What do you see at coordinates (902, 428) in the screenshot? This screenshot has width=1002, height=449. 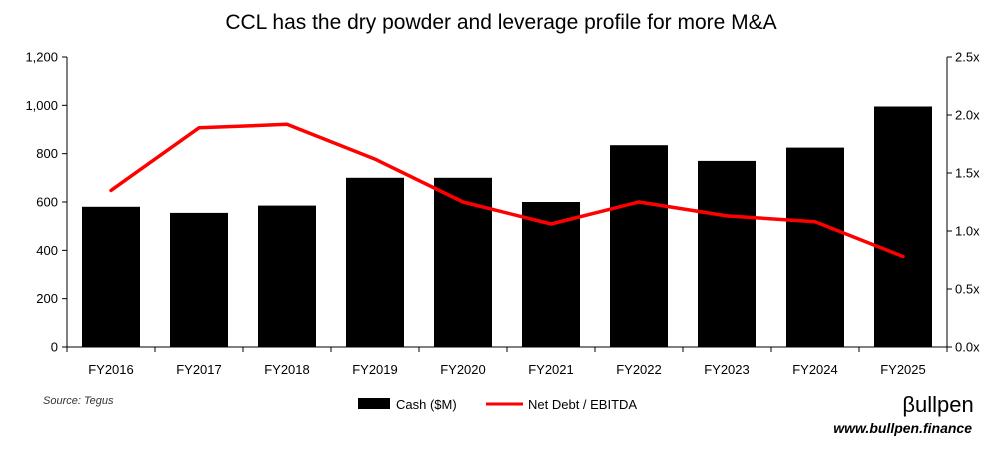 I see `website-url: www.bullpen.finance` at bounding box center [902, 428].